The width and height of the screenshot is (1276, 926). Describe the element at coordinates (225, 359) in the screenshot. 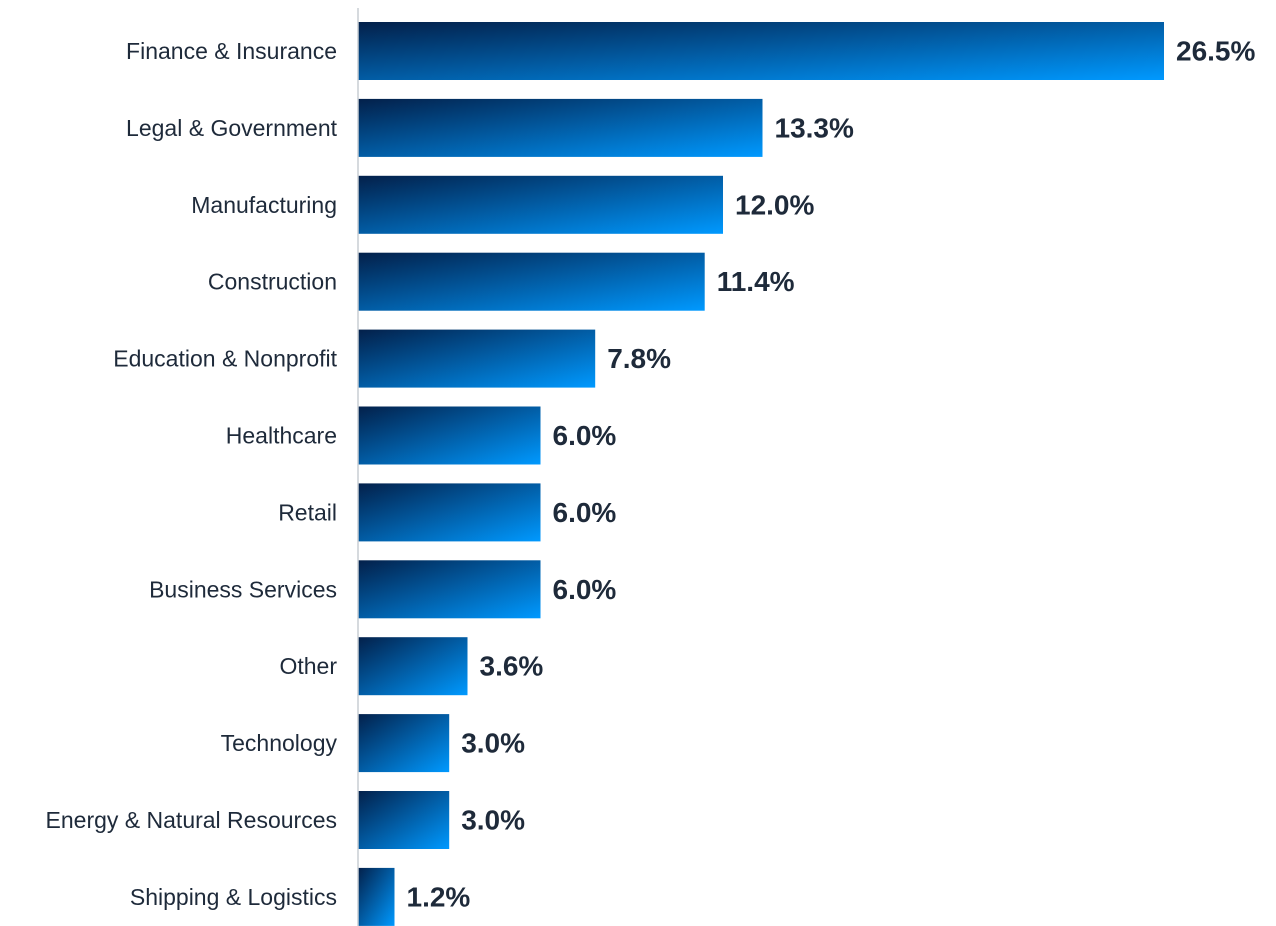

I see `category-label: Education & Nonprofit` at that location.